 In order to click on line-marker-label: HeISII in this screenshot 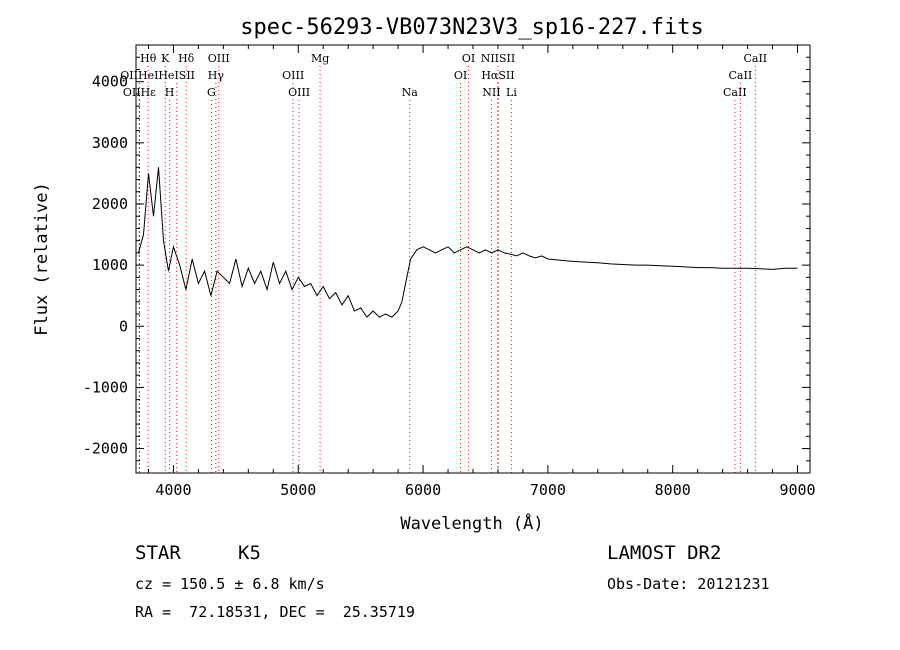, I will do `click(176, 75)`.